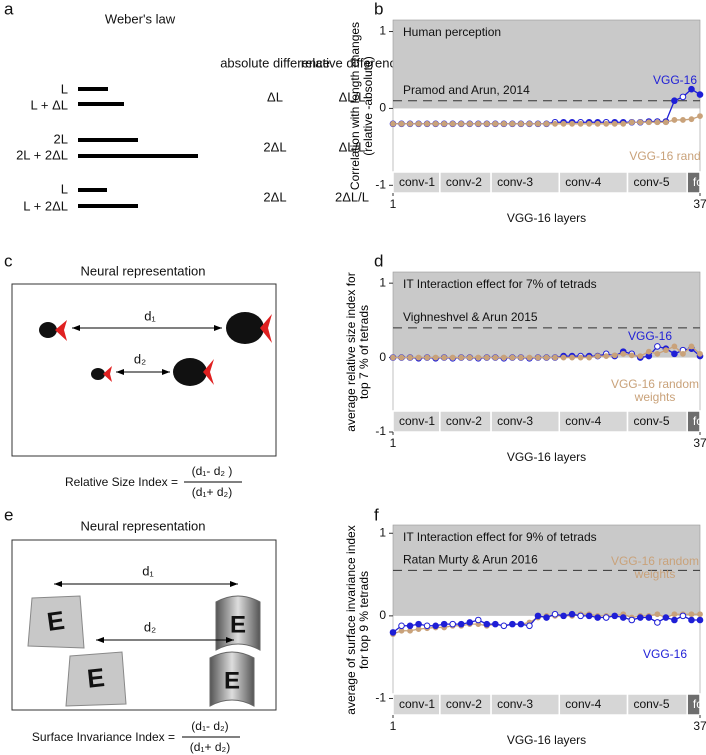 This screenshot has height=755, width=706. What do you see at coordinates (150, 626) in the screenshot?
I see `distance-label: d₂` at bounding box center [150, 626].